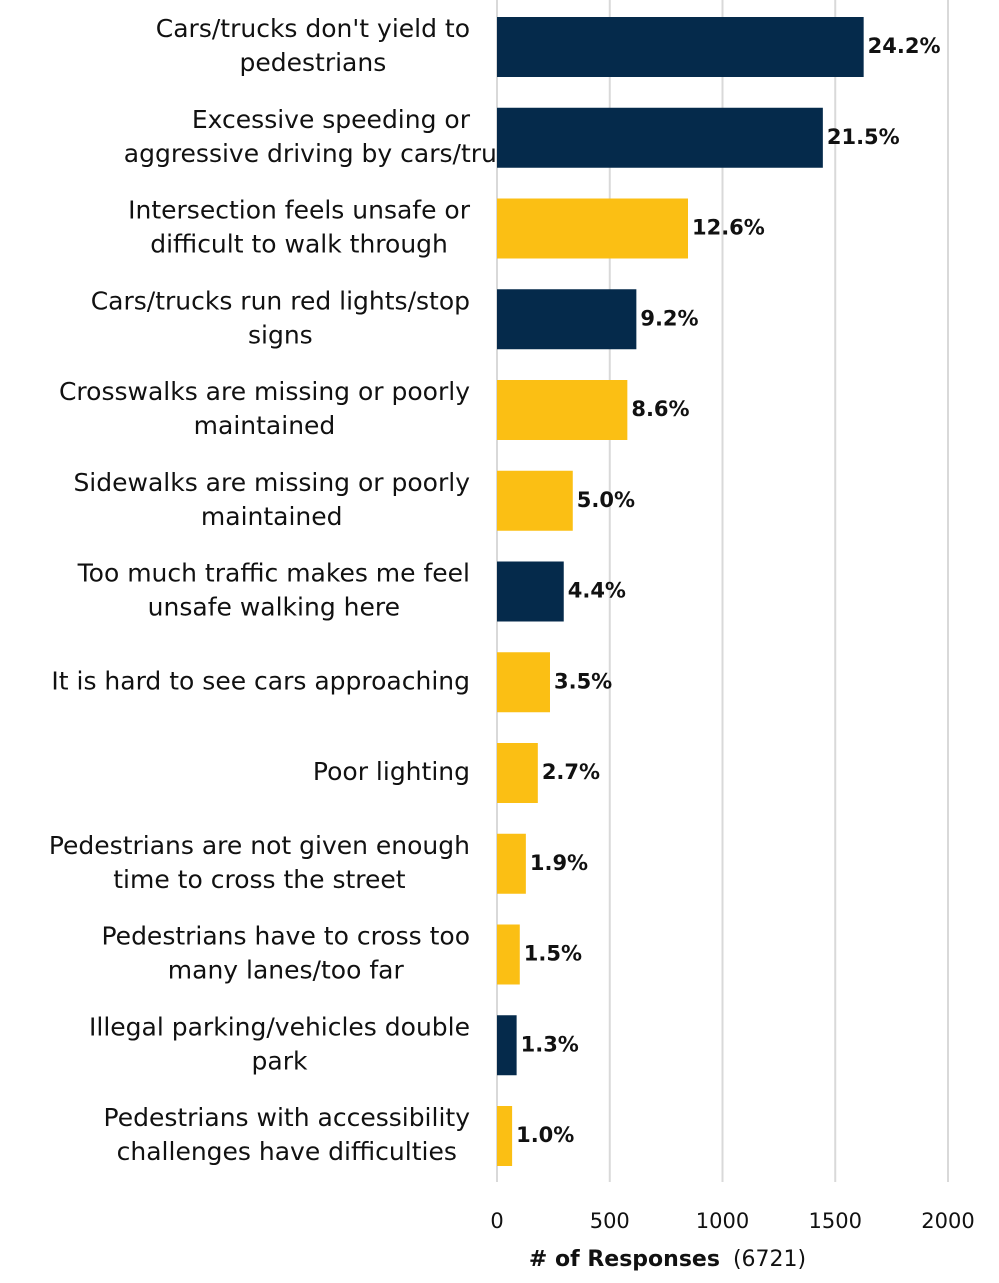  Describe the element at coordinates (669, 318) in the screenshot. I see `value-label: 9.2%` at that location.